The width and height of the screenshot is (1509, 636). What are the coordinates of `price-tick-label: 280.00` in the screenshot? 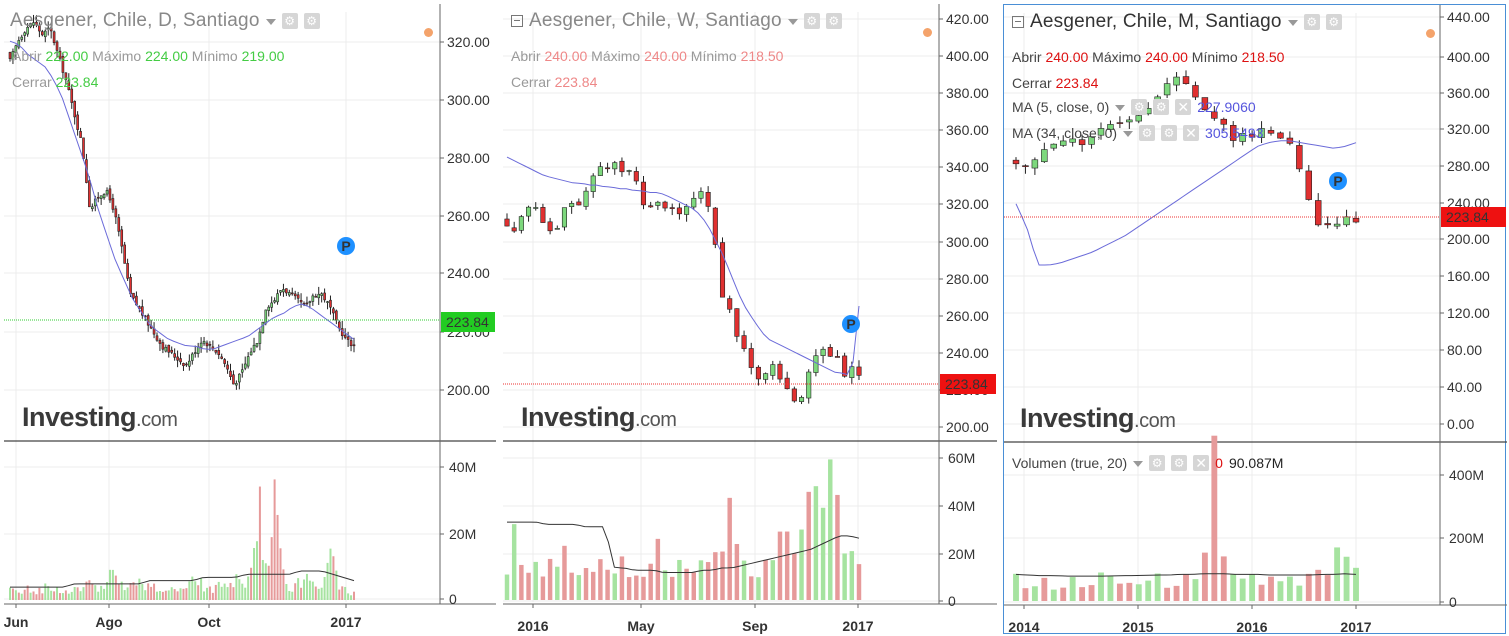 It's located at (967, 279).